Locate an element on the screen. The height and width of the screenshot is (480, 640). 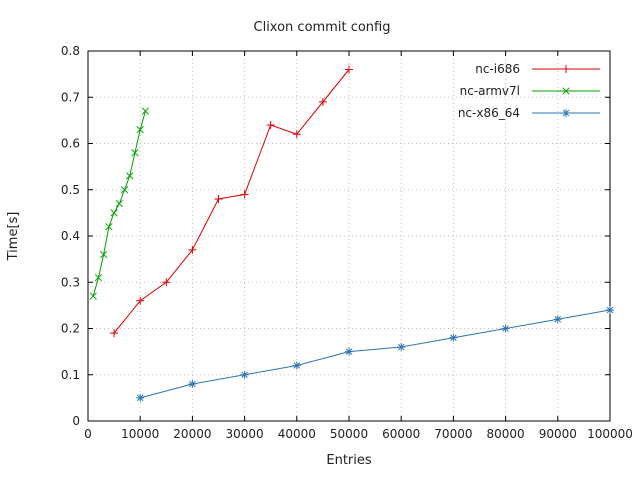
y-tick-label: 0.4 is located at coordinates (70, 236).